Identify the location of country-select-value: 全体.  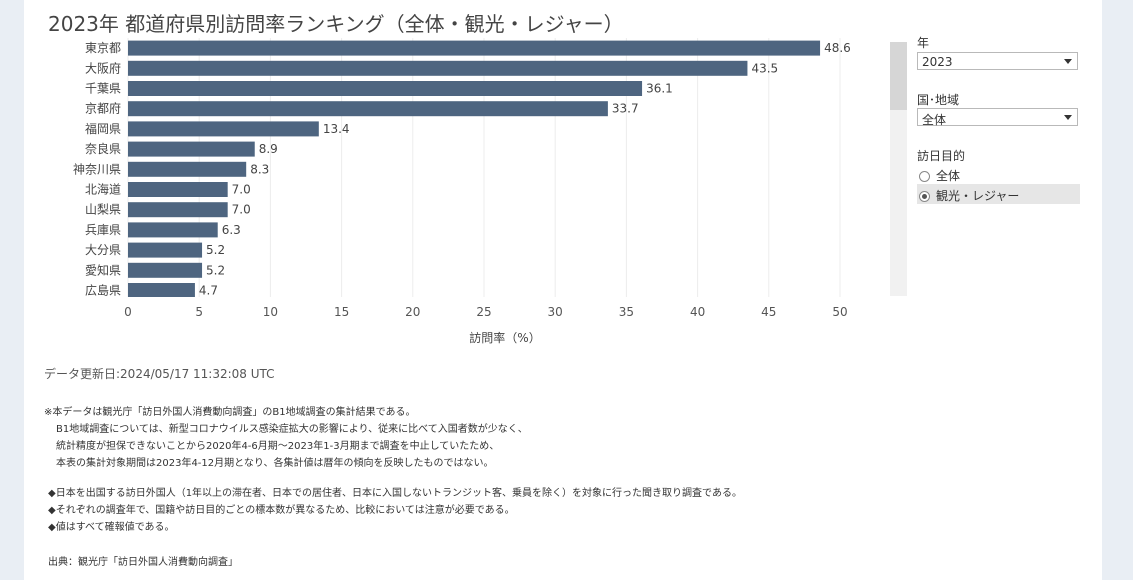
(934, 120).